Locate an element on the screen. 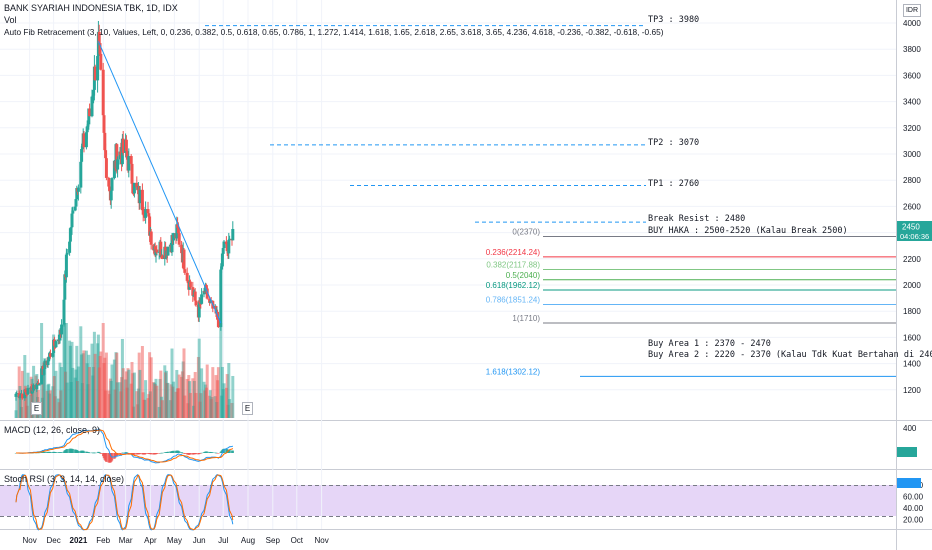 The height and width of the screenshot is (550, 932). tp2-label: TP2 : 3070 is located at coordinates (673, 143).